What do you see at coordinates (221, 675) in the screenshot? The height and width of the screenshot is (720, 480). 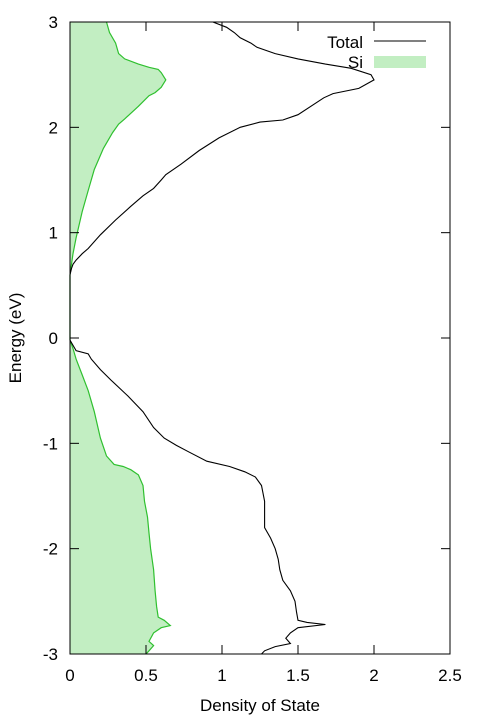 I see `x-tick-label: 1` at bounding box center [221, 675].